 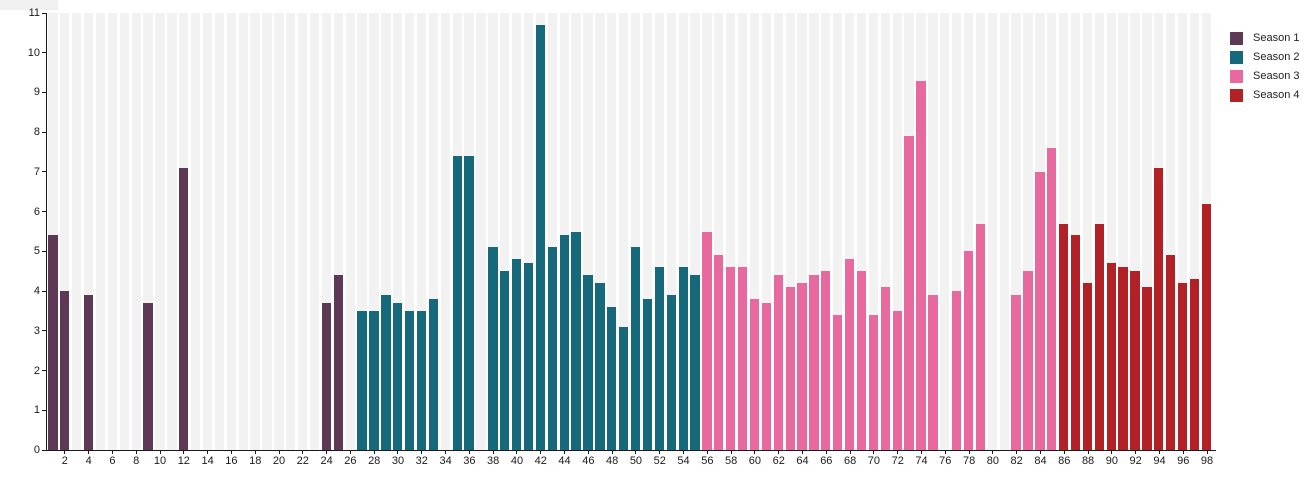 I want to click on x-tick-label: 68, so click(x=850, y=461).